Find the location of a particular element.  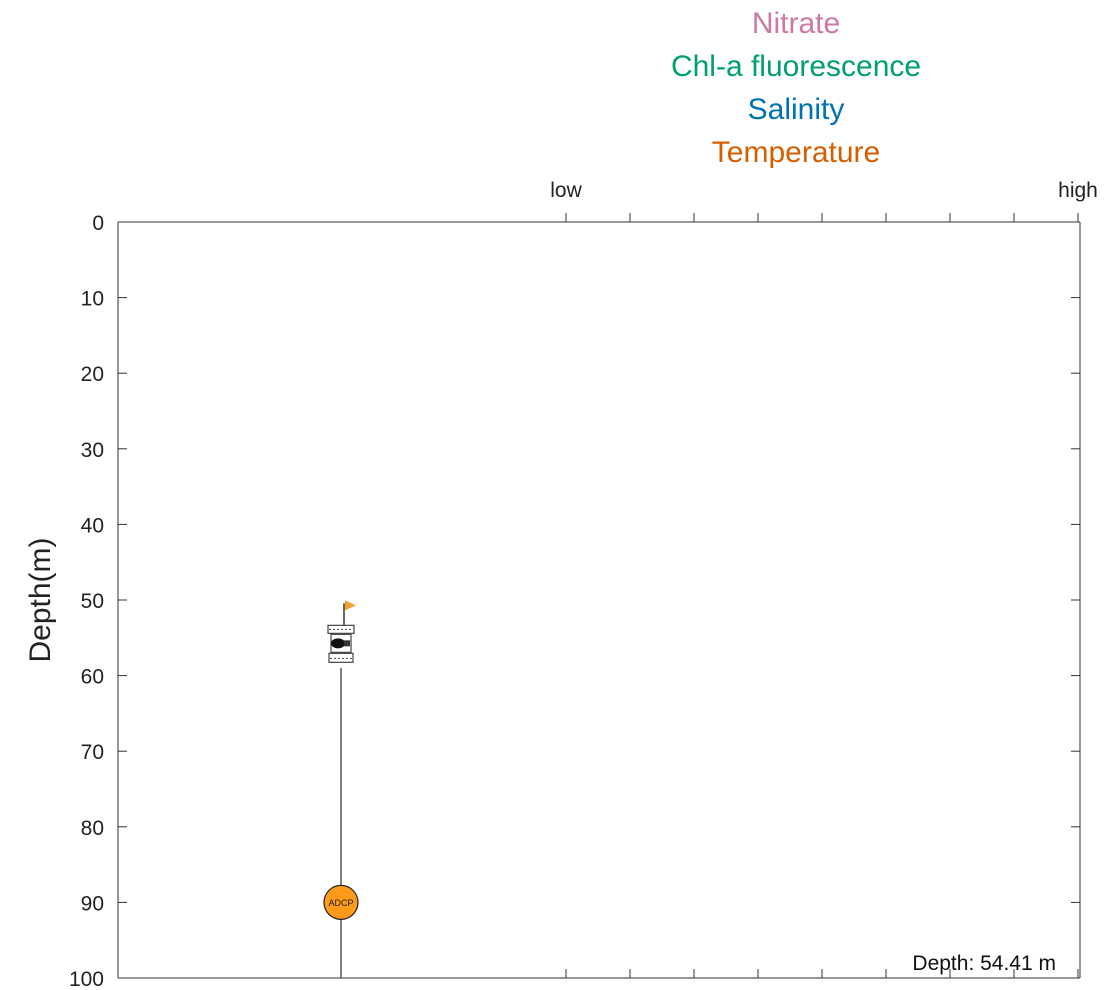

adcp-marker is located at coordinates (341, 902).